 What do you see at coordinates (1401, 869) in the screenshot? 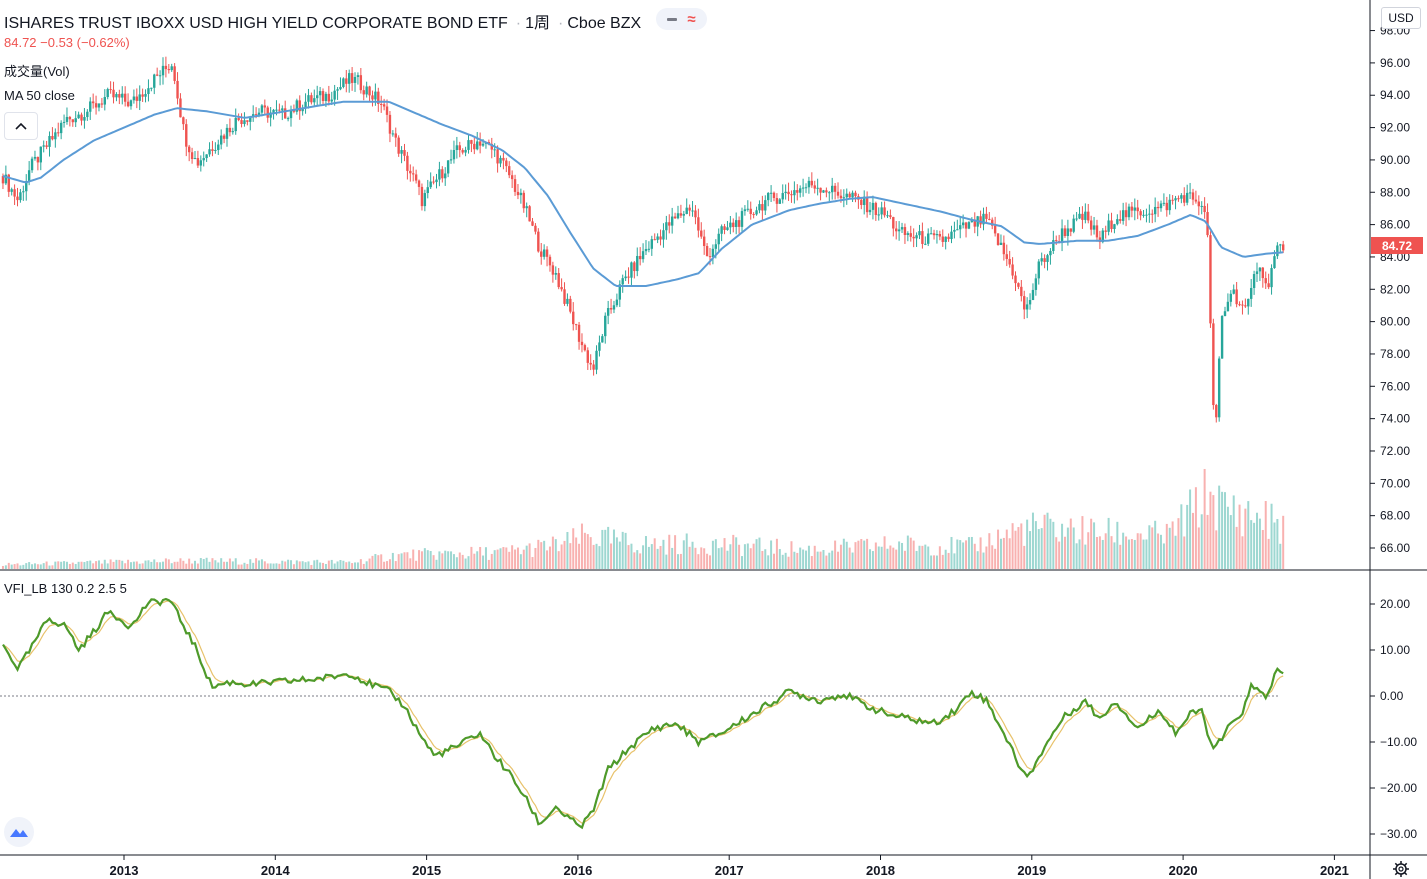
I see `gear-icon` at bounding box center [1401, 869].